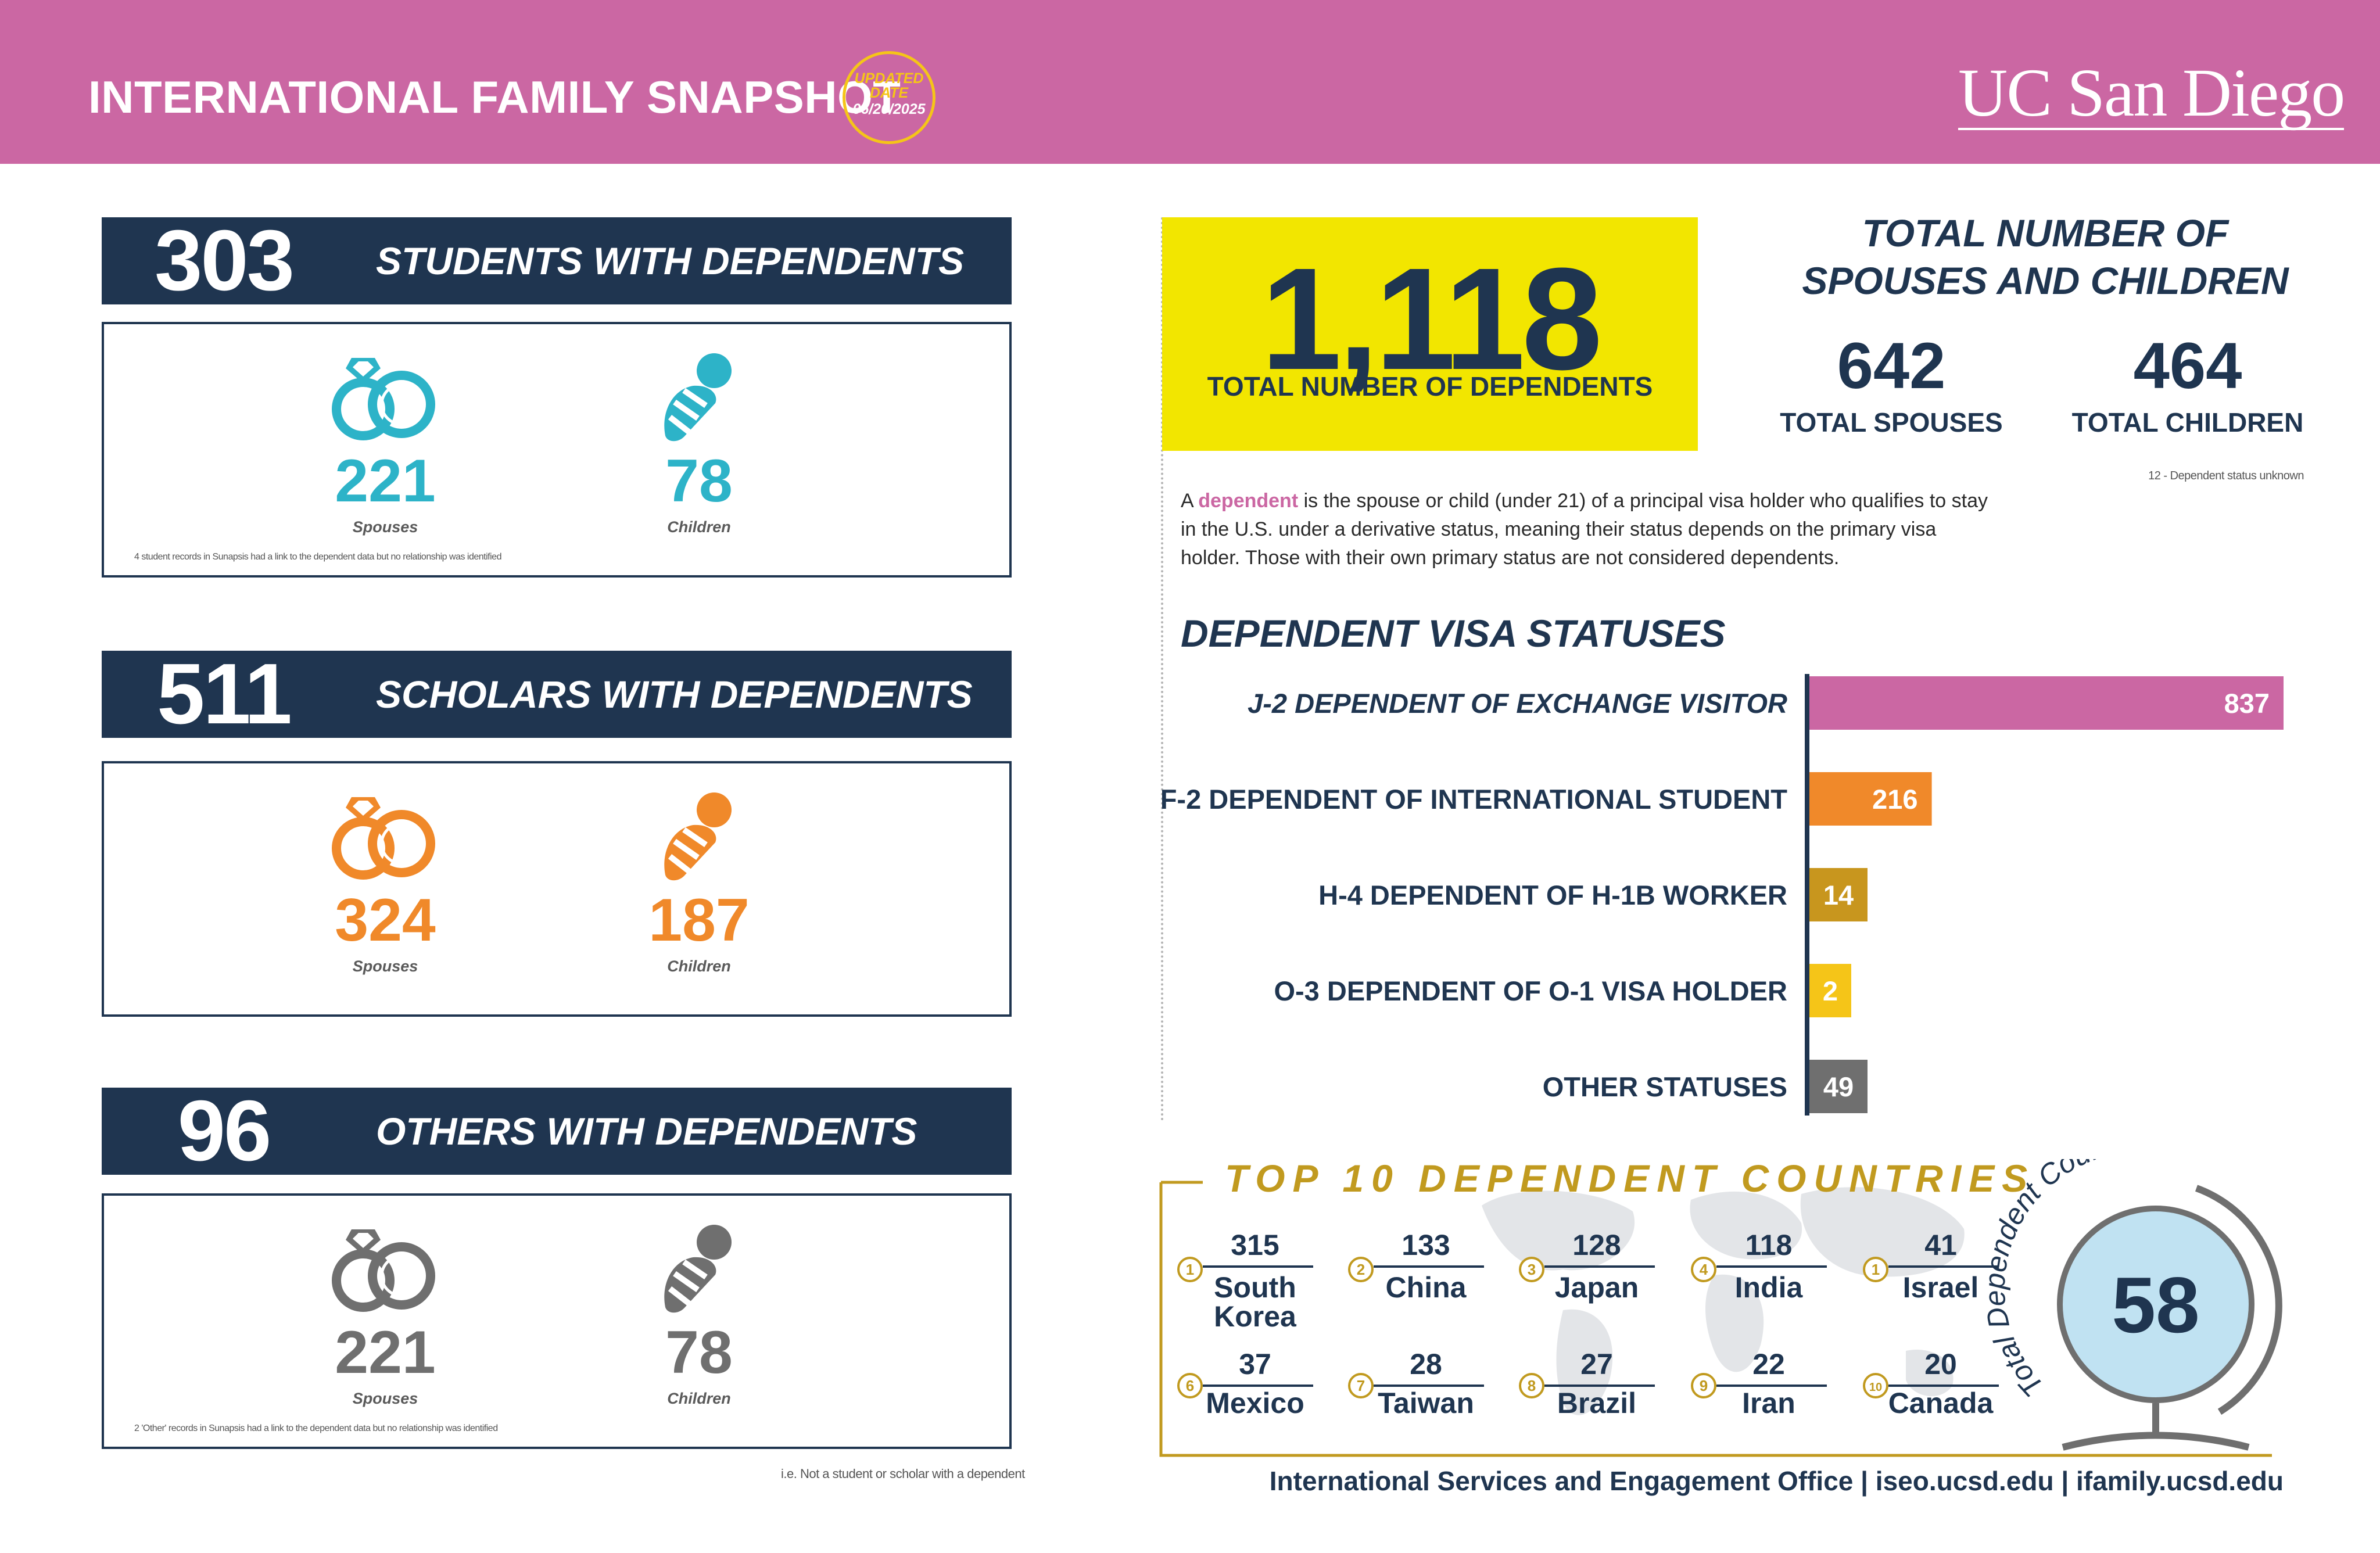 The image size is (2380, 1553). Describe the element at coordinates (1597, 1364) in the screenshot. I see `country-count: 27` at that location.